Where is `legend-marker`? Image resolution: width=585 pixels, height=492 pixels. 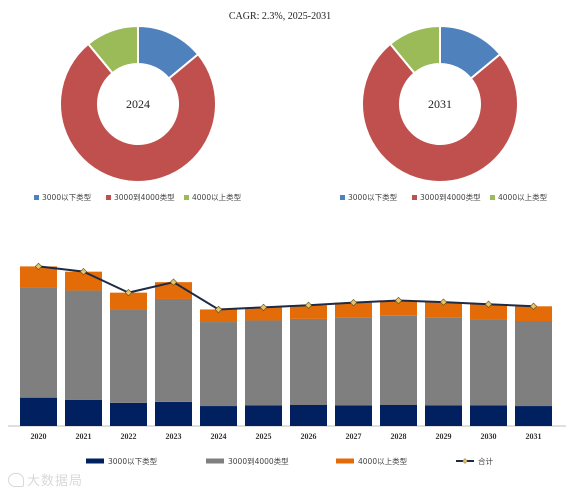
legend-marker is located at coordinates (465, 461).